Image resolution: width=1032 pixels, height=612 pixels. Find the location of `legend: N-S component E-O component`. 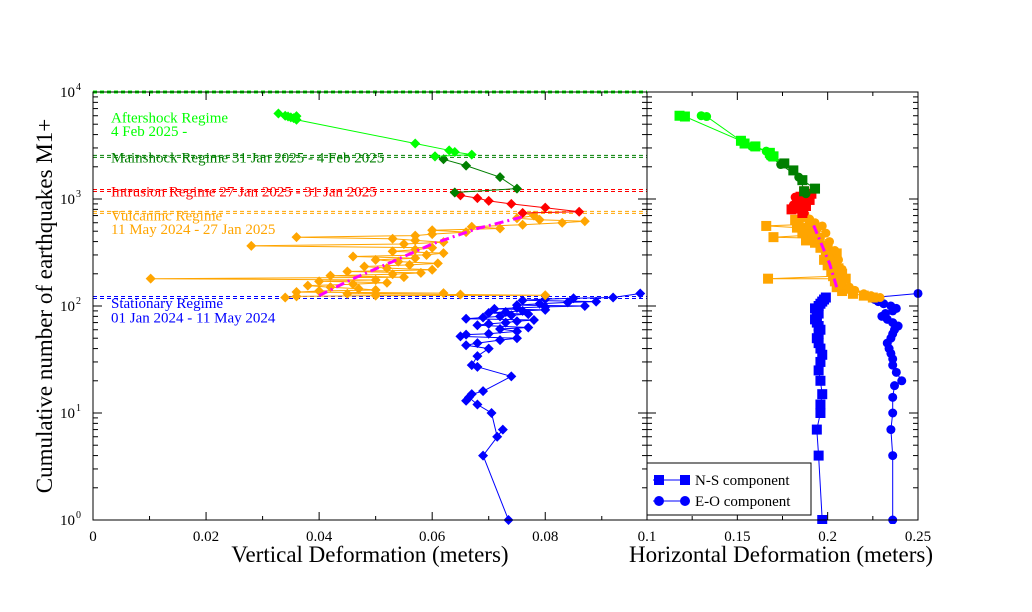

legend: N-S component E-O component is located at coordinates (729, 489).